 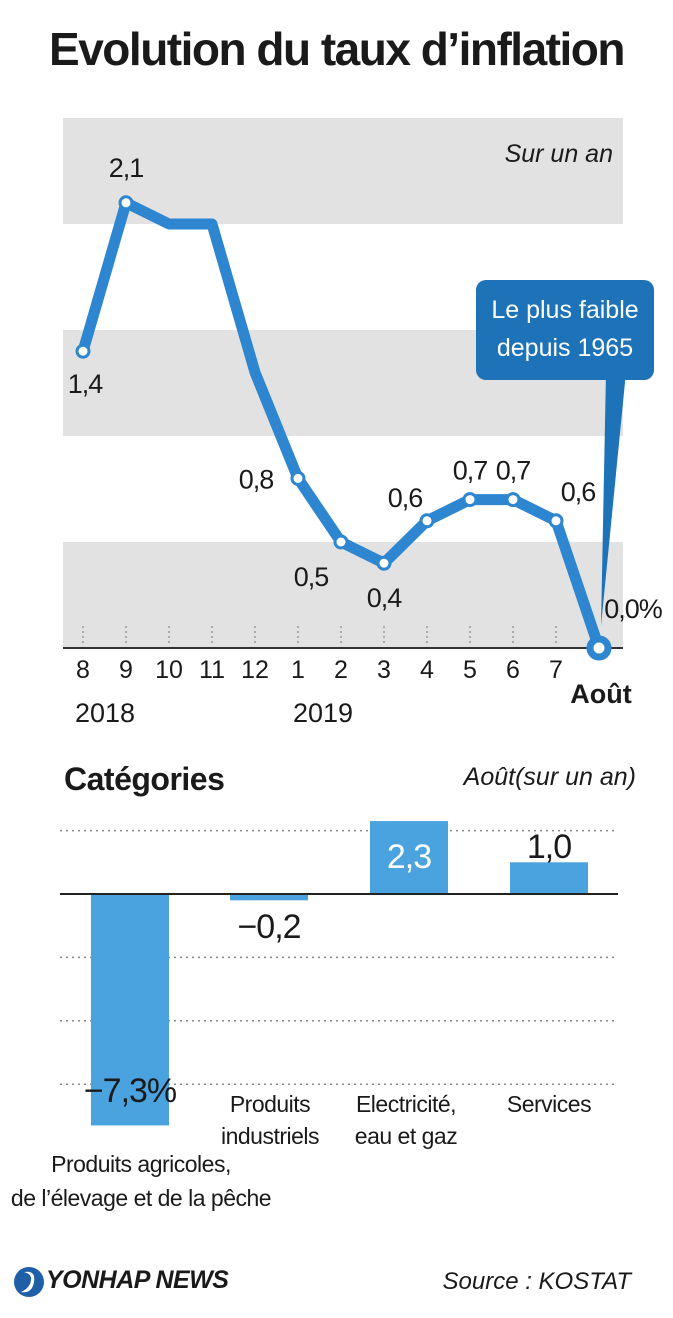 What do you see at coordinates (385, 598) in the screenshot?
I see `data-label: 0,4` at bounding box center [385, 598].